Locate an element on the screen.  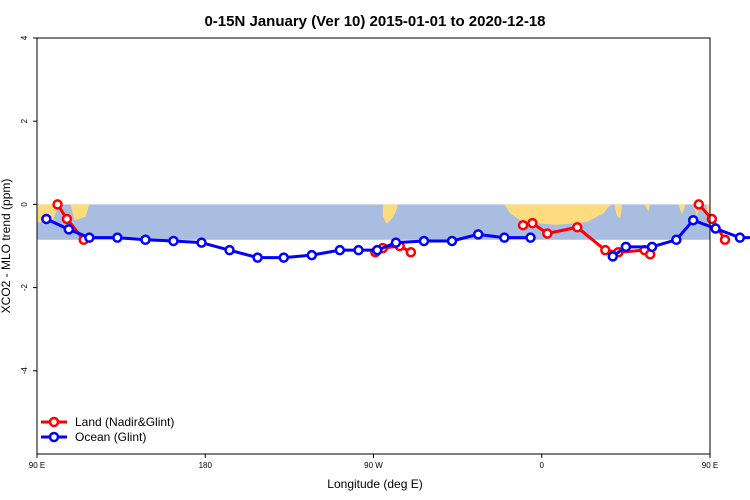
y-tick-label-2: 0 is located at coordinates (24, 204).